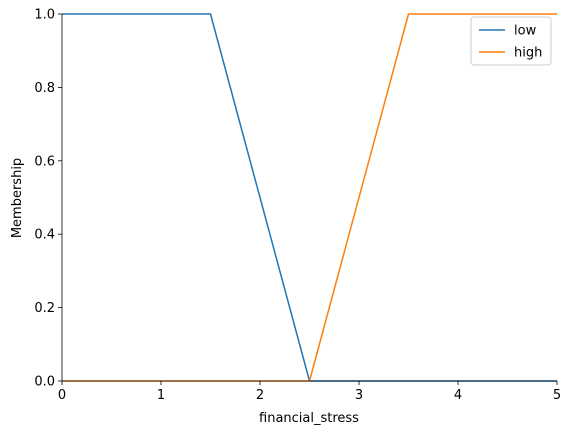 Image resolution: width=571 pixels, height=438 pixels. Describe the element at coordinates (528, 53) in the screenshot. I see `legend-label-high: high` at that location.